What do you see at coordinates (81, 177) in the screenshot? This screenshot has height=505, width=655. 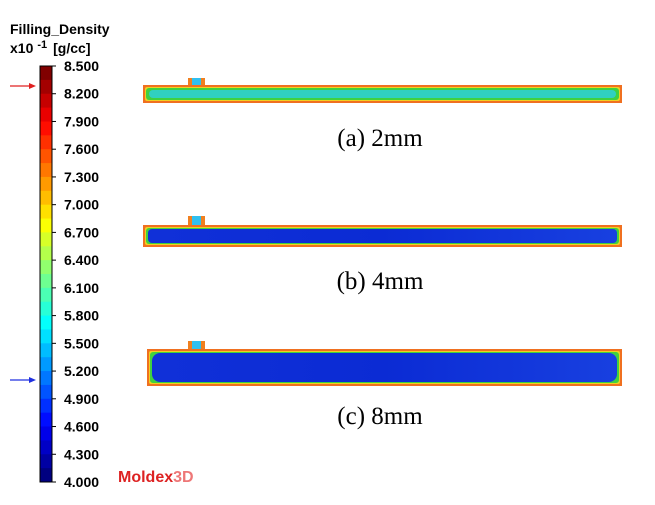 I see `tick-label: 7.300` at bounding box center [81, 177].